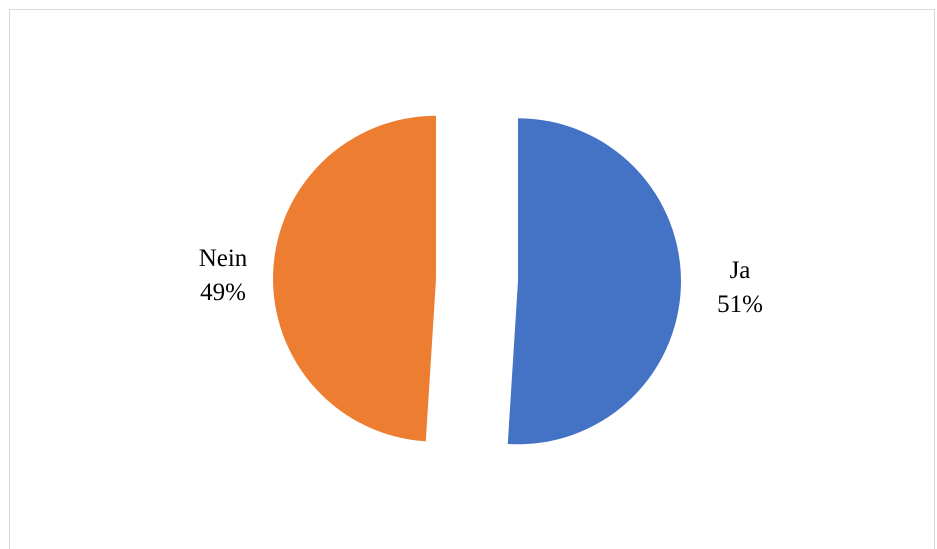 The width and height of the screenshot is (937, 549). Describe the element at coordinates (223, 258) in the screenshot. I see `slice-label-nein-name: Nein` at that location.